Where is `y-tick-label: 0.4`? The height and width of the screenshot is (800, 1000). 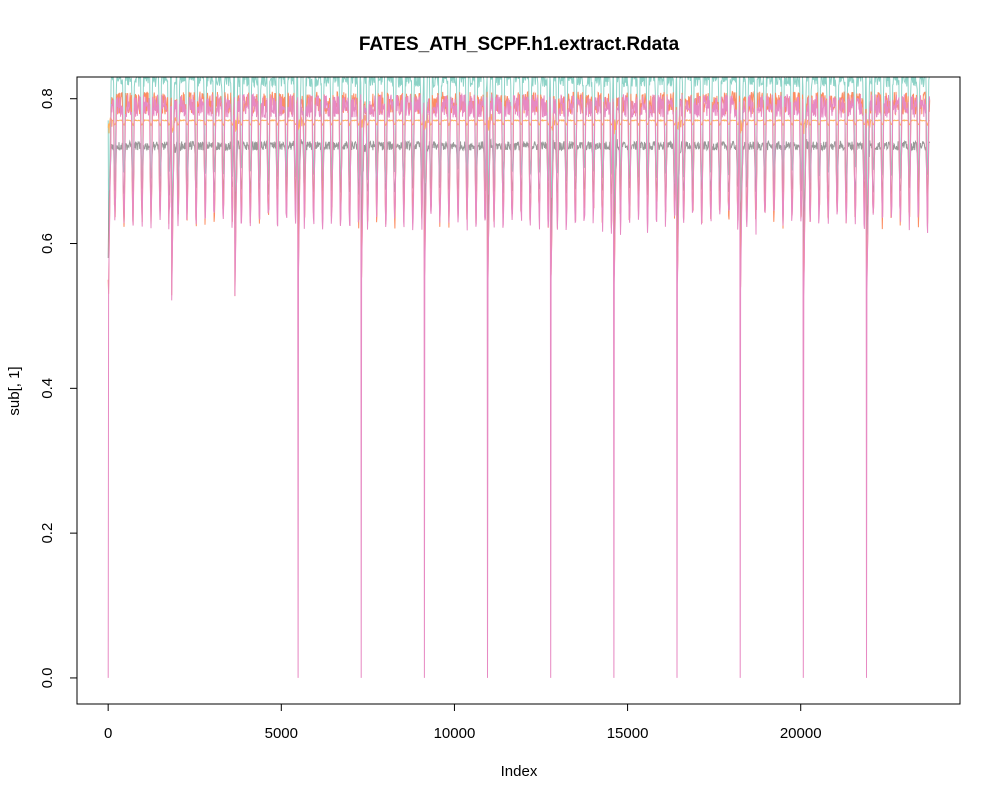 y-tick-label: 0.4 is located at coordinates (47, 388).